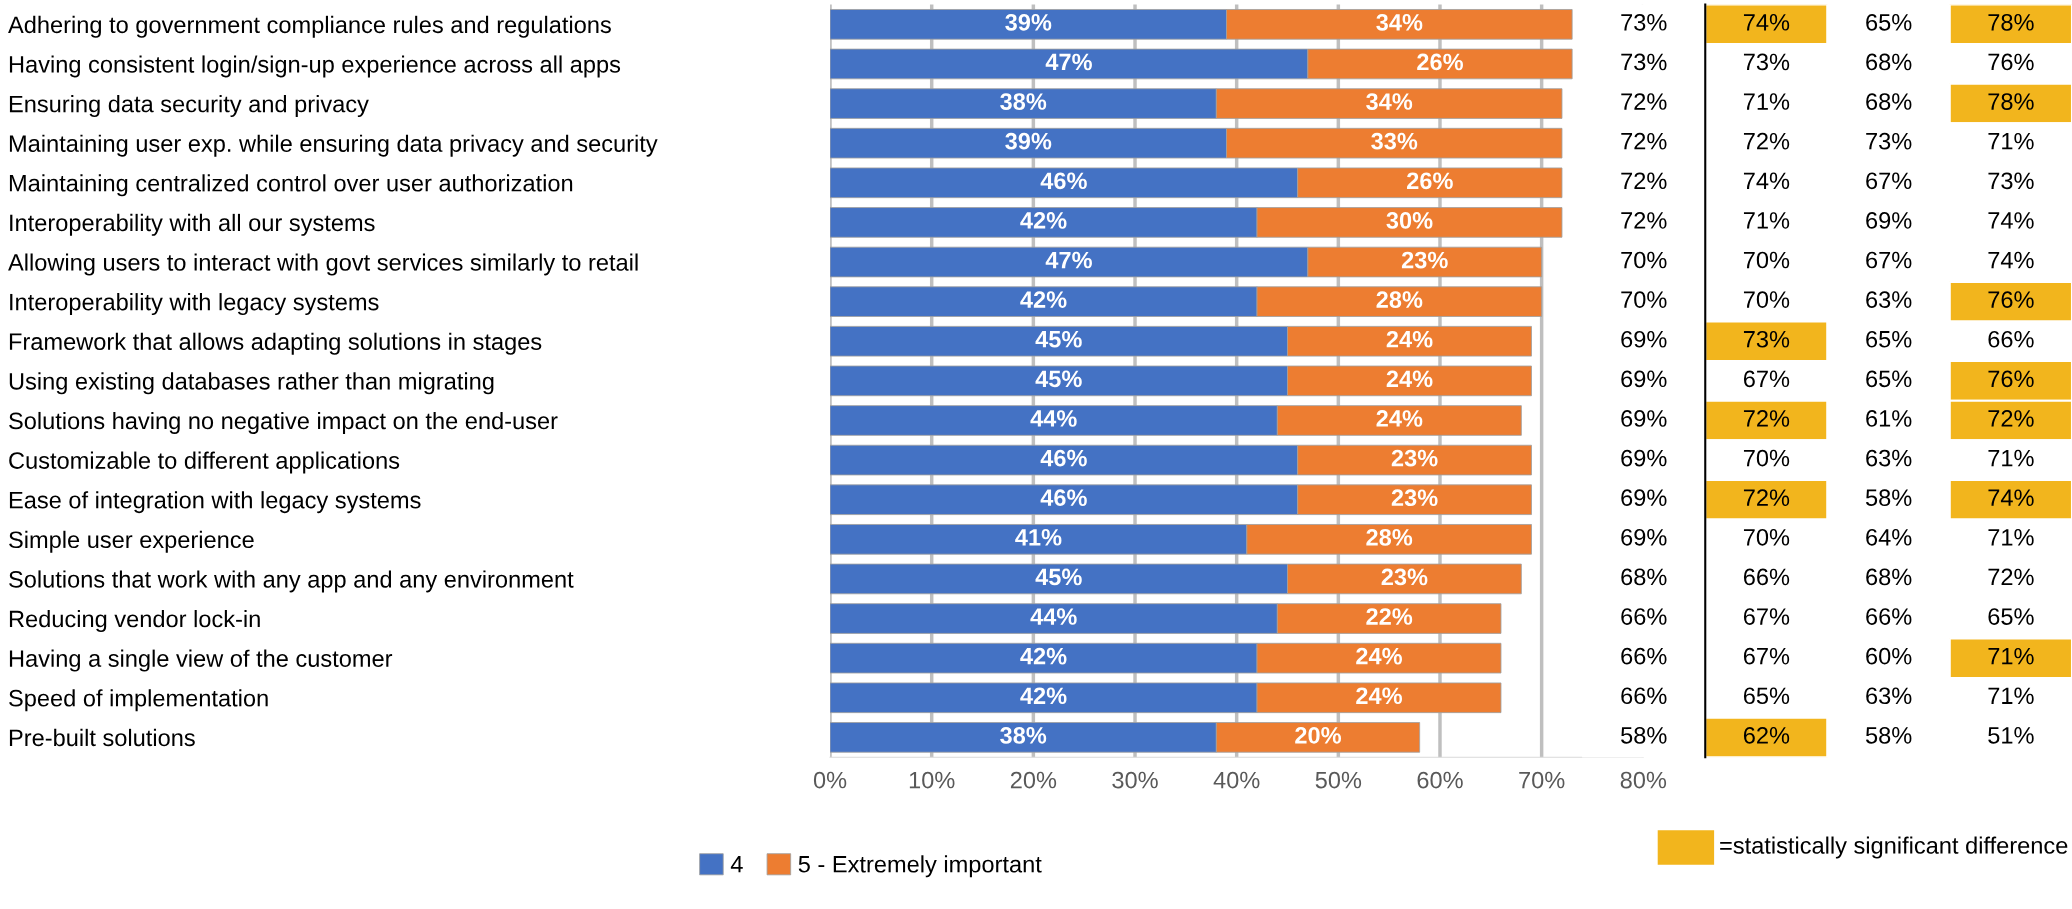  I want to click on data-label: 39%, so click(1028, 141).